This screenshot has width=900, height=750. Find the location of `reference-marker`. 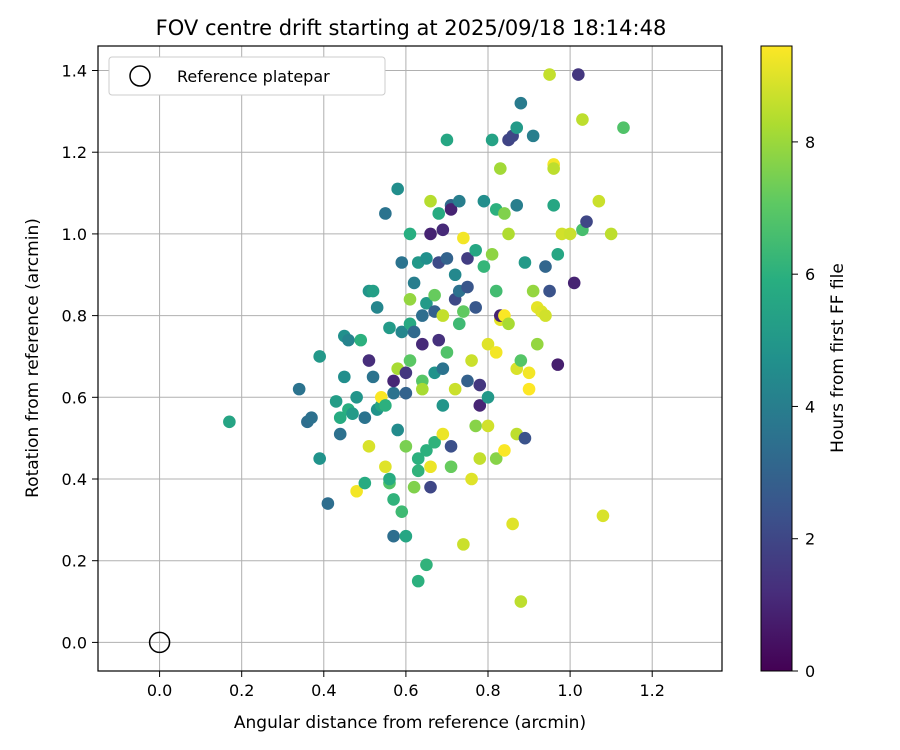

reference-marker is located at coordinates (159, 642).